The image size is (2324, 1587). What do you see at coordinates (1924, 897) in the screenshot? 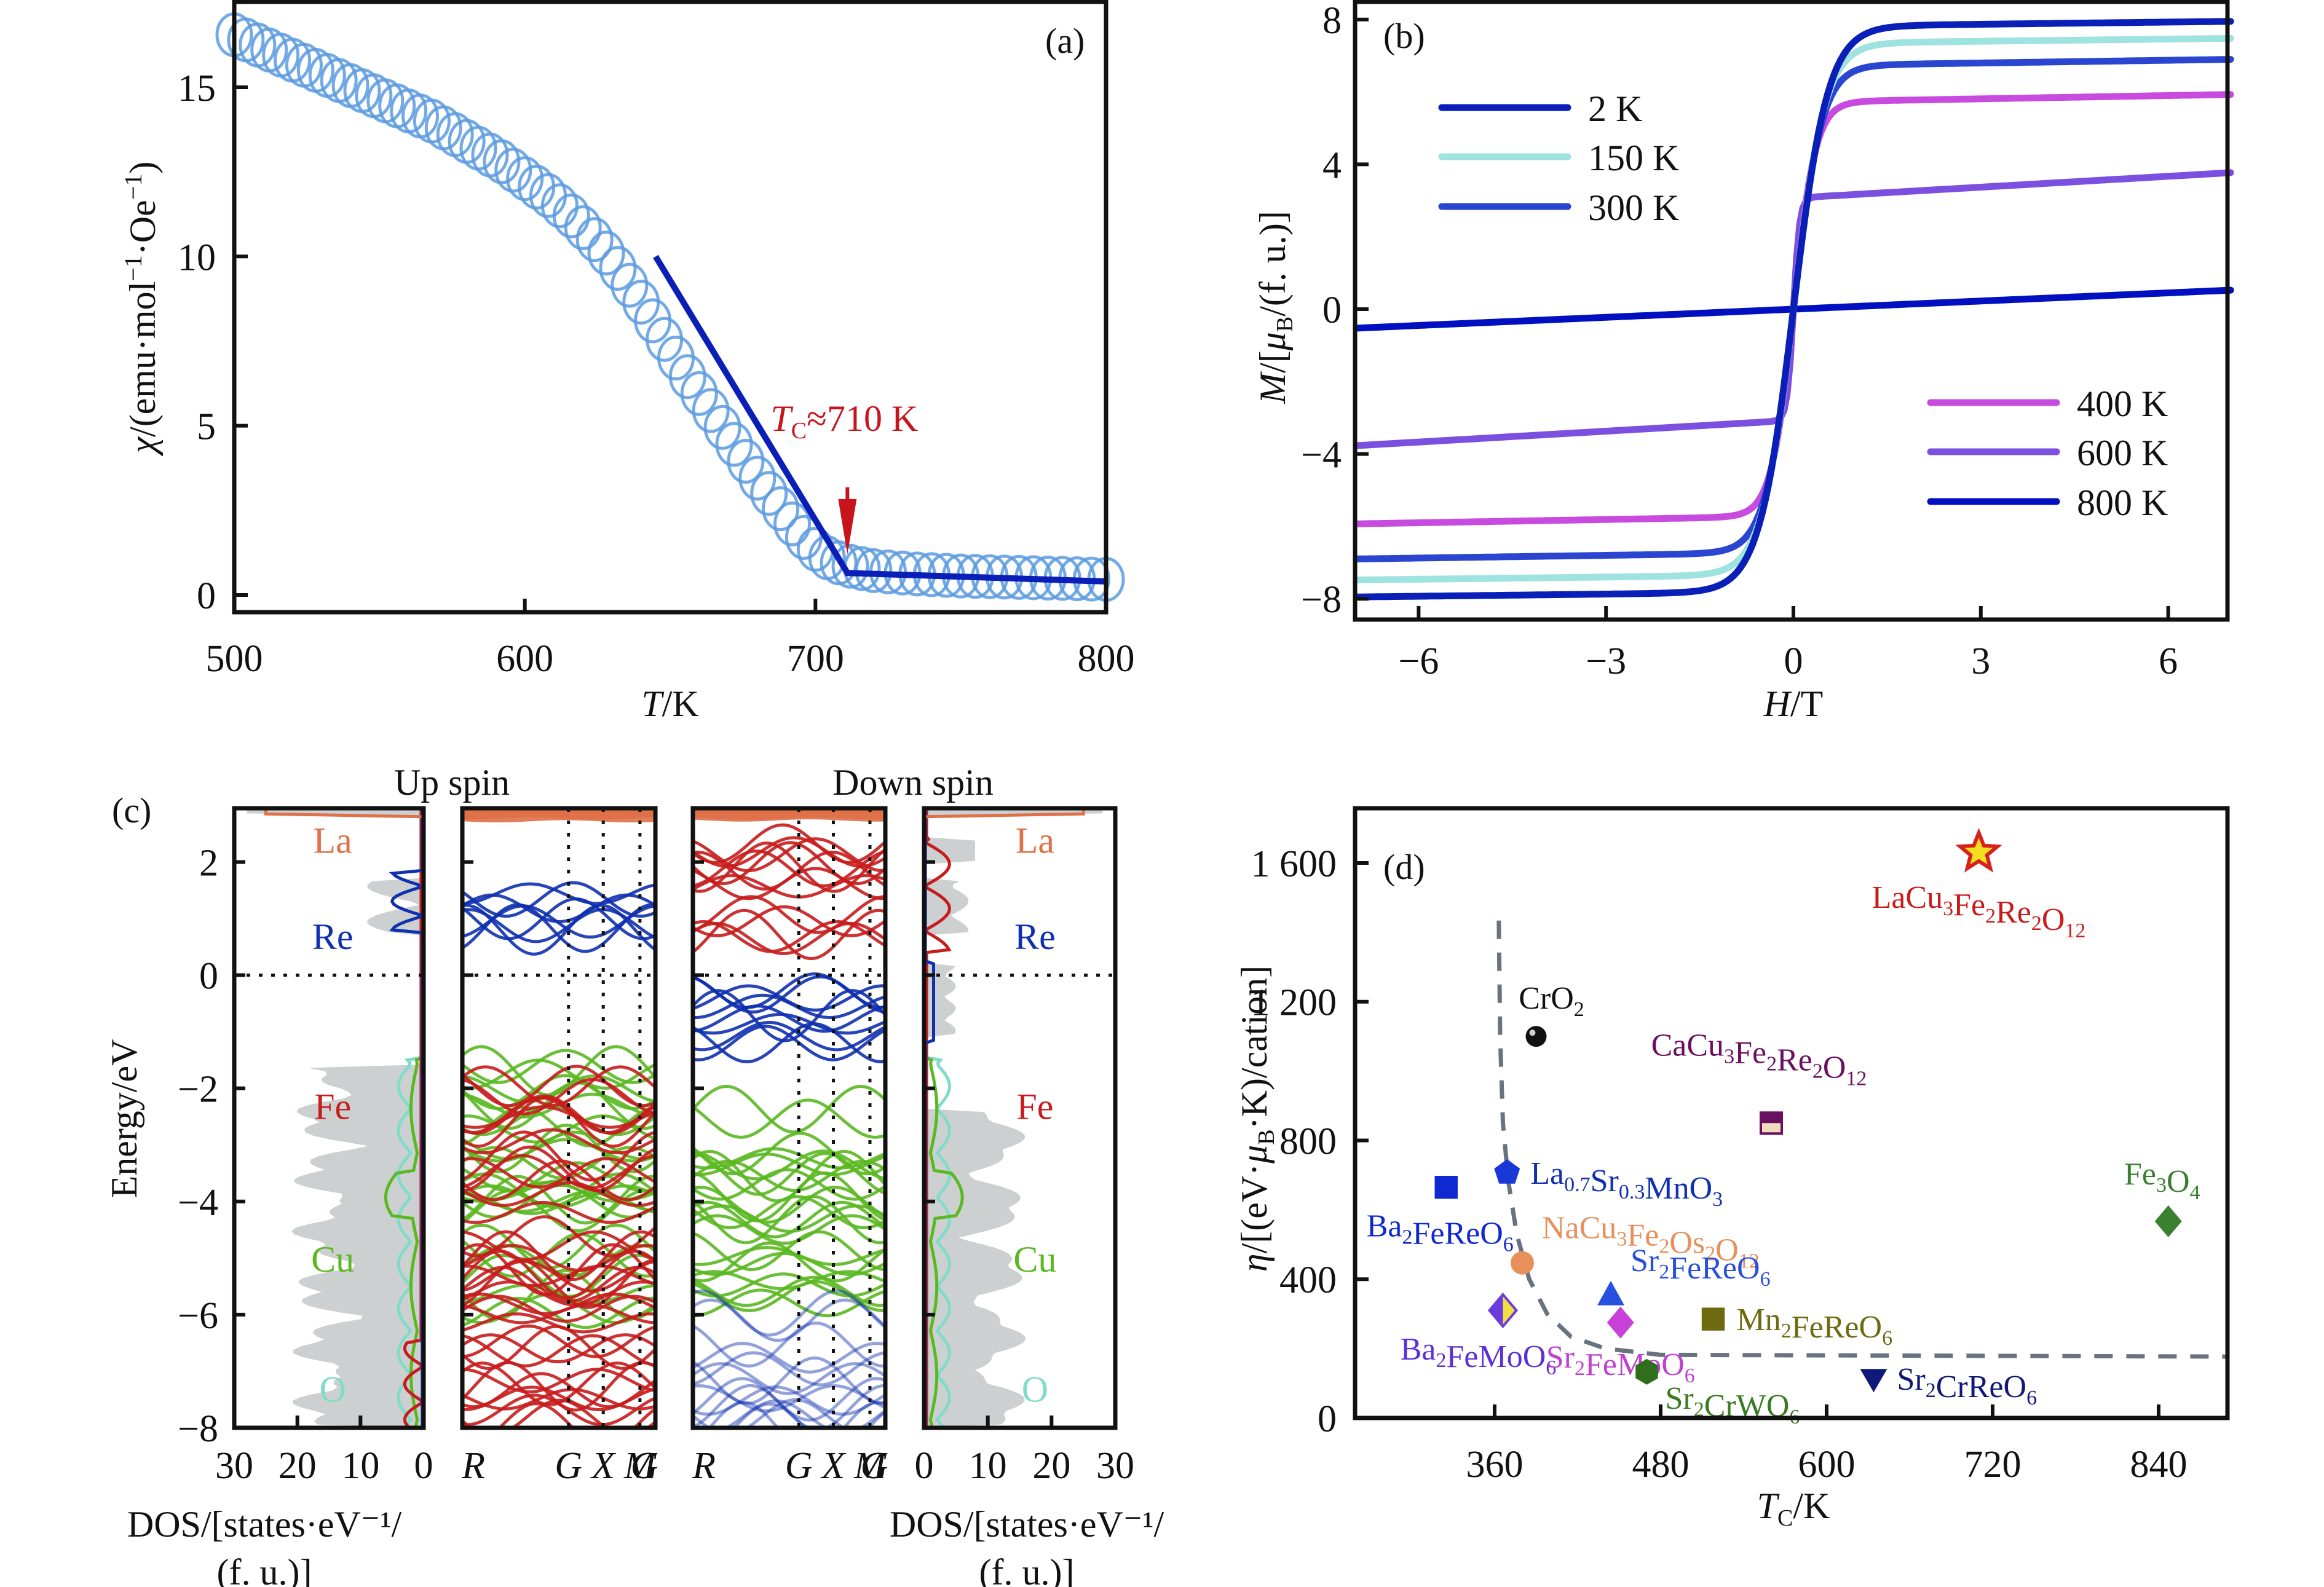
I see `label-symbol: Cu` at bounding box center [1924, 897].